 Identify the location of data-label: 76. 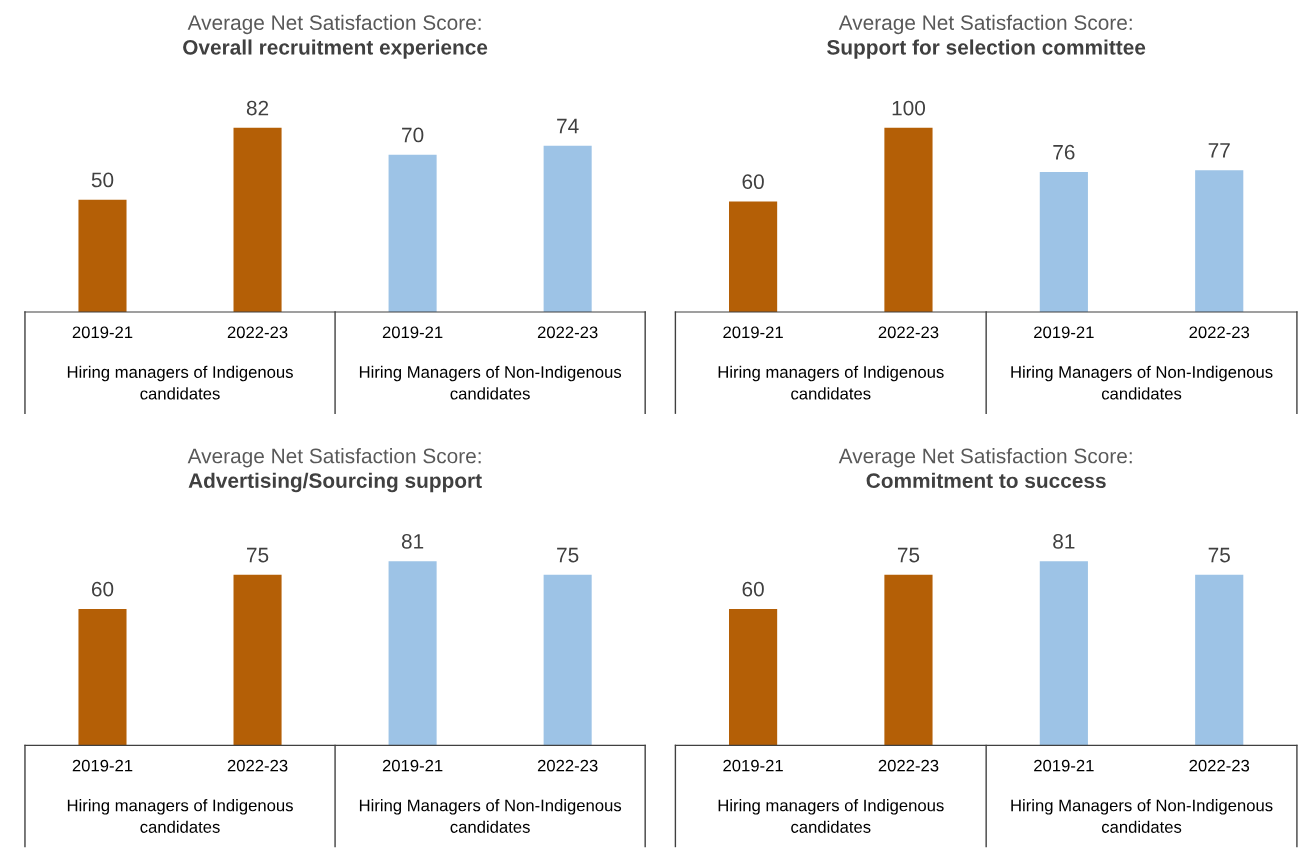
(1064, 152).